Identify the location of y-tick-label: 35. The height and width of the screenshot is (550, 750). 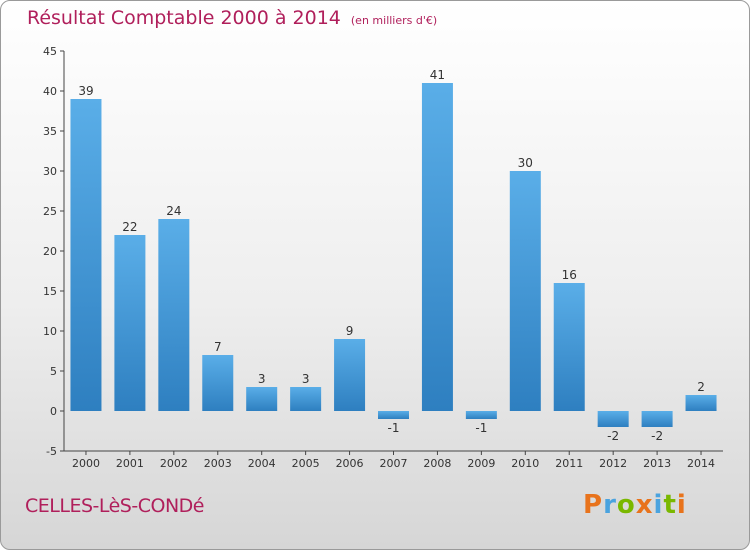
(50, 131).